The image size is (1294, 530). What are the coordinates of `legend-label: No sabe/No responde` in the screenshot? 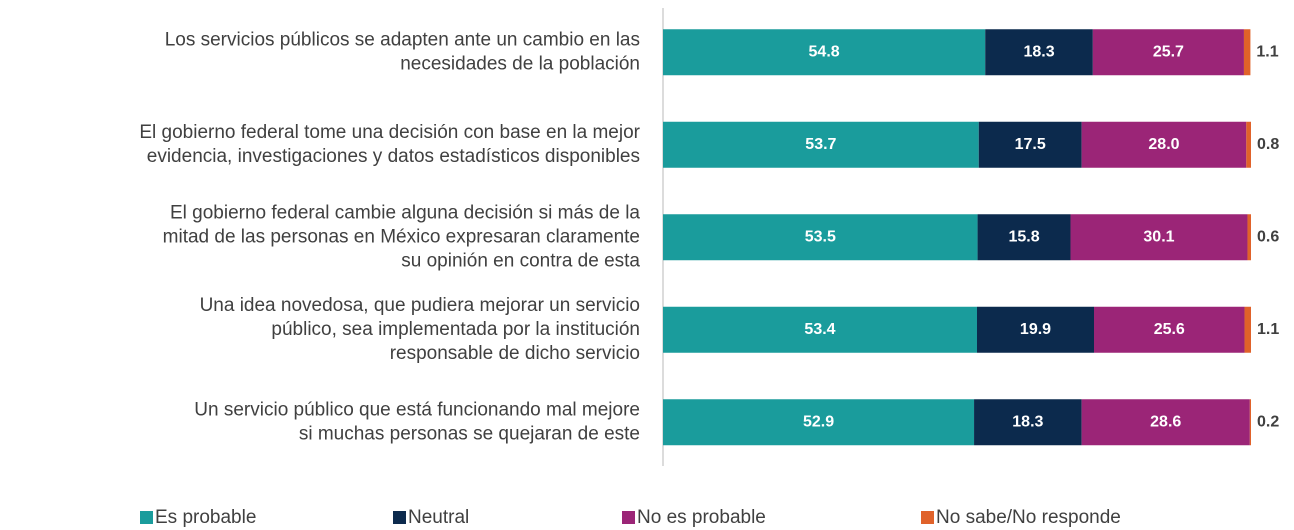 It's located at (1028, 517).